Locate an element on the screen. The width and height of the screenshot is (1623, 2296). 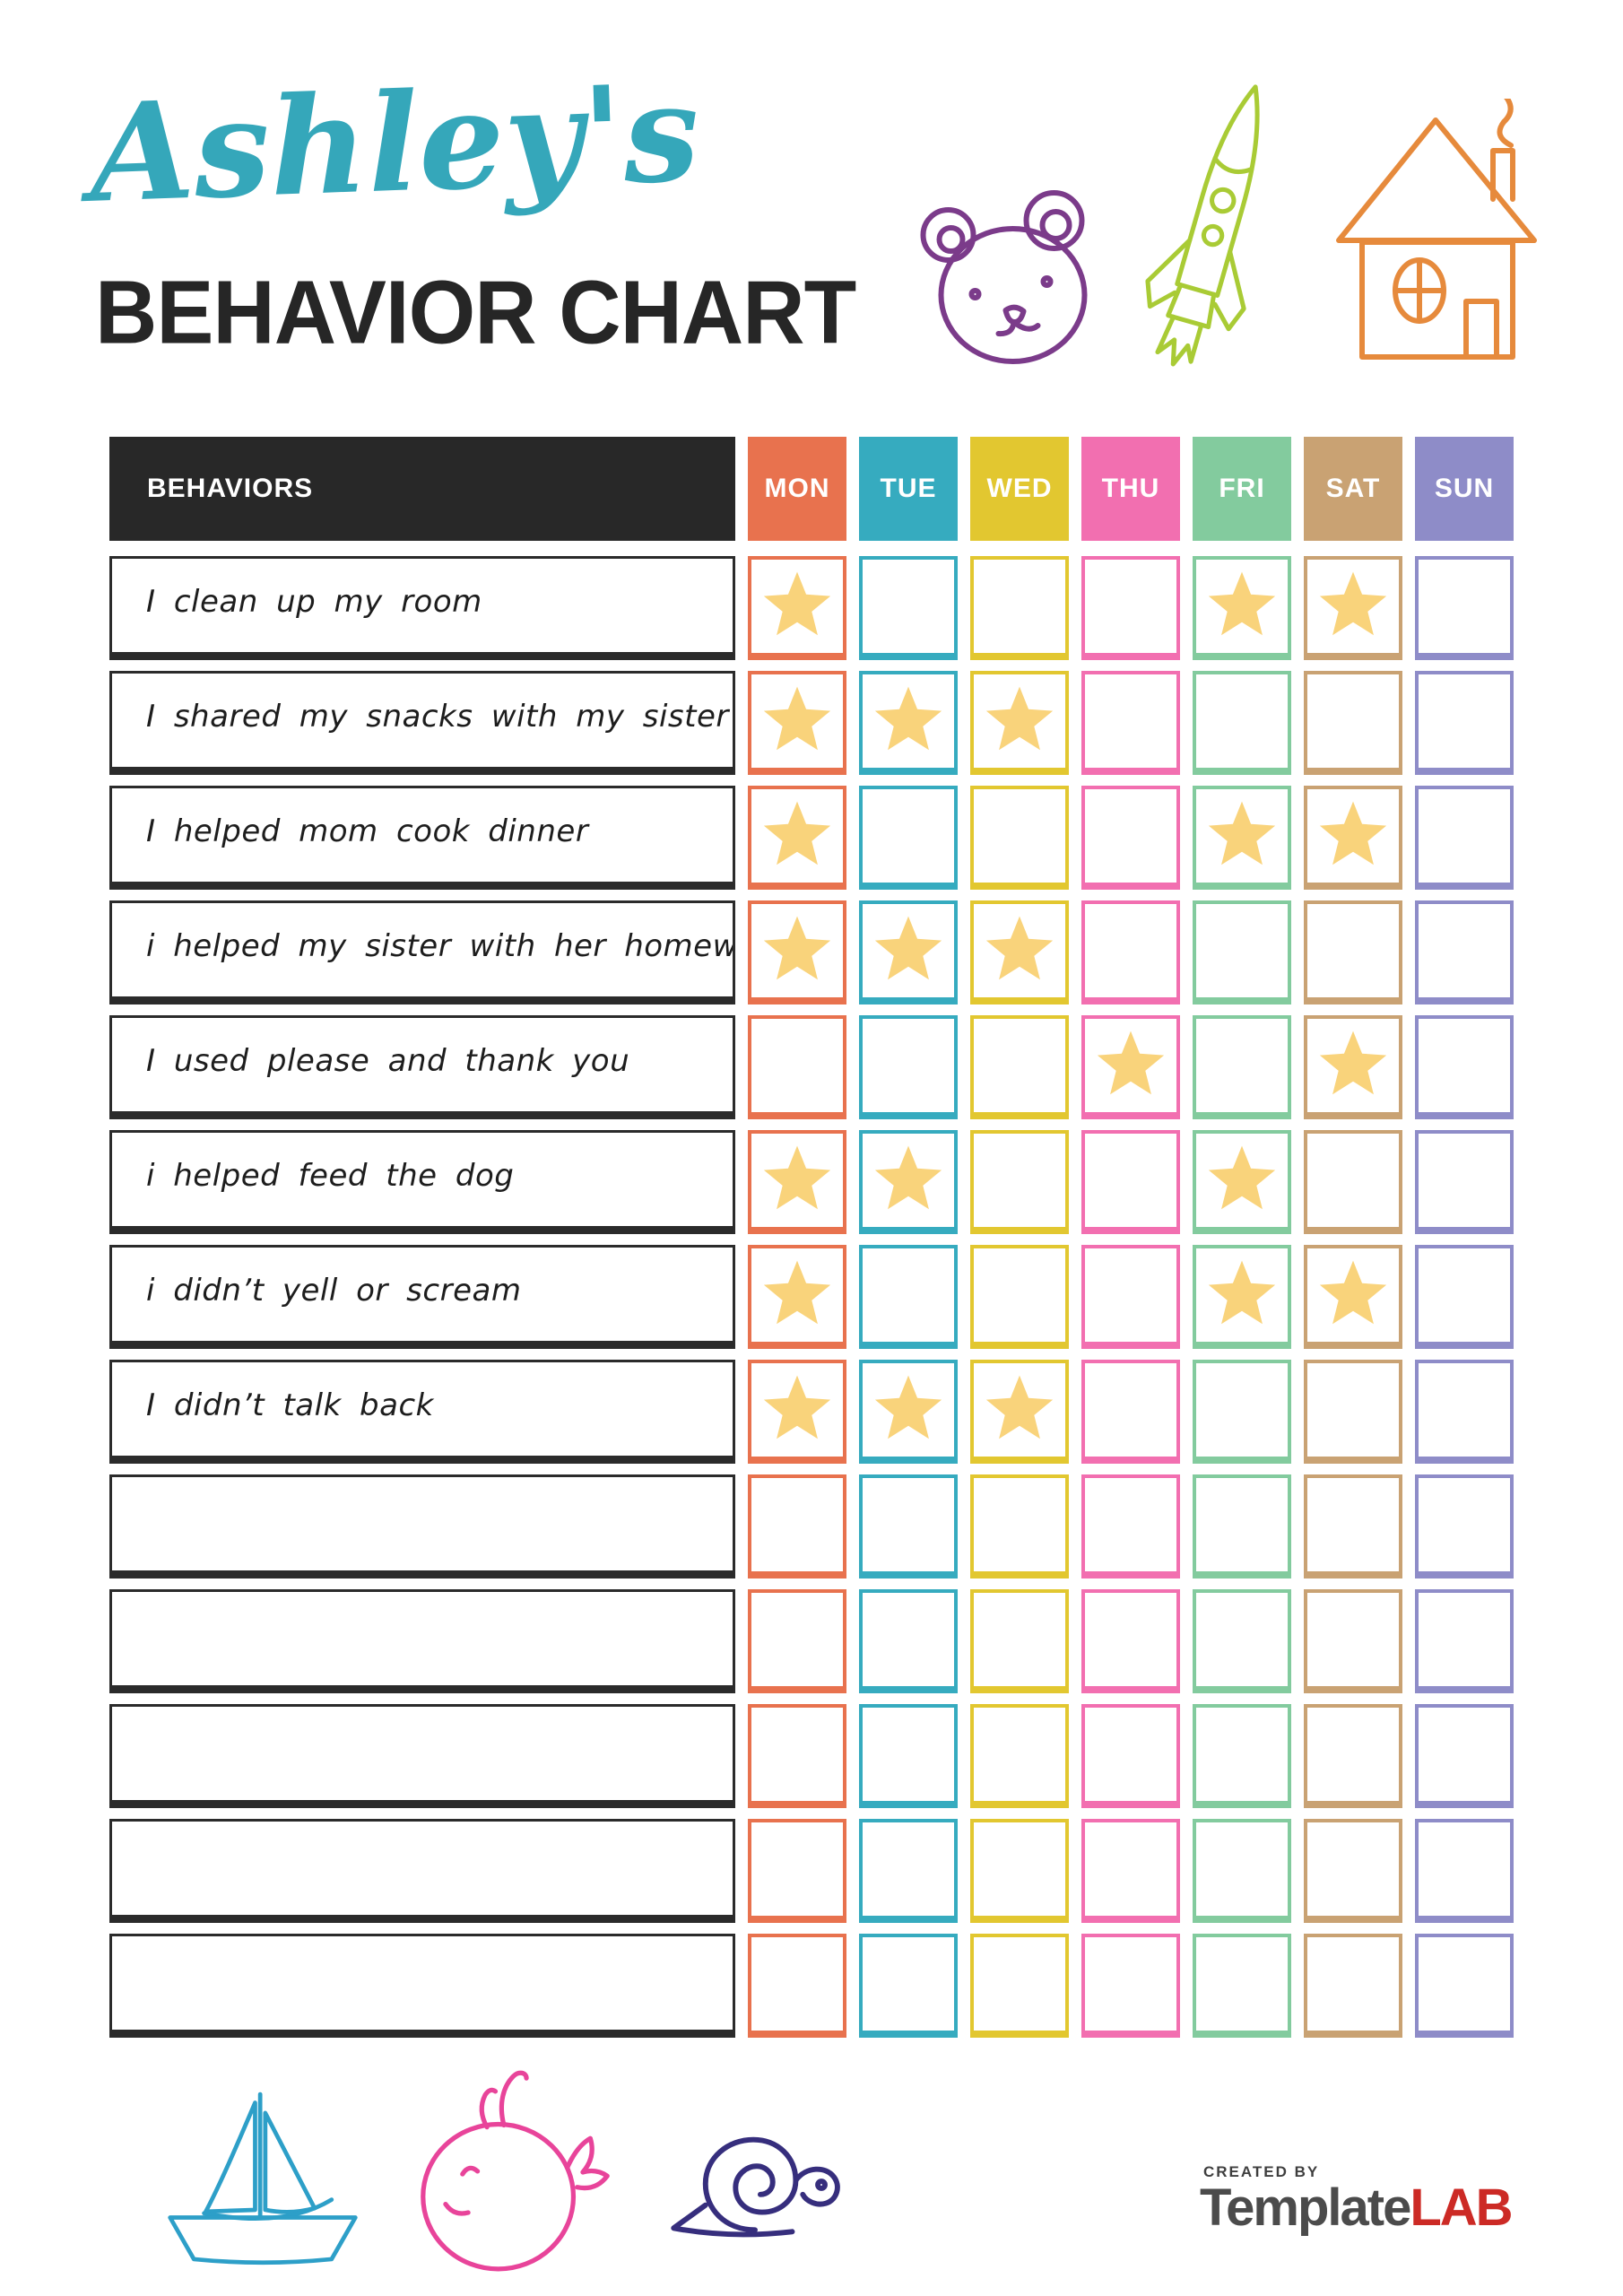
table-row: I didn’t talk back is located at coordinates (814, 1412).